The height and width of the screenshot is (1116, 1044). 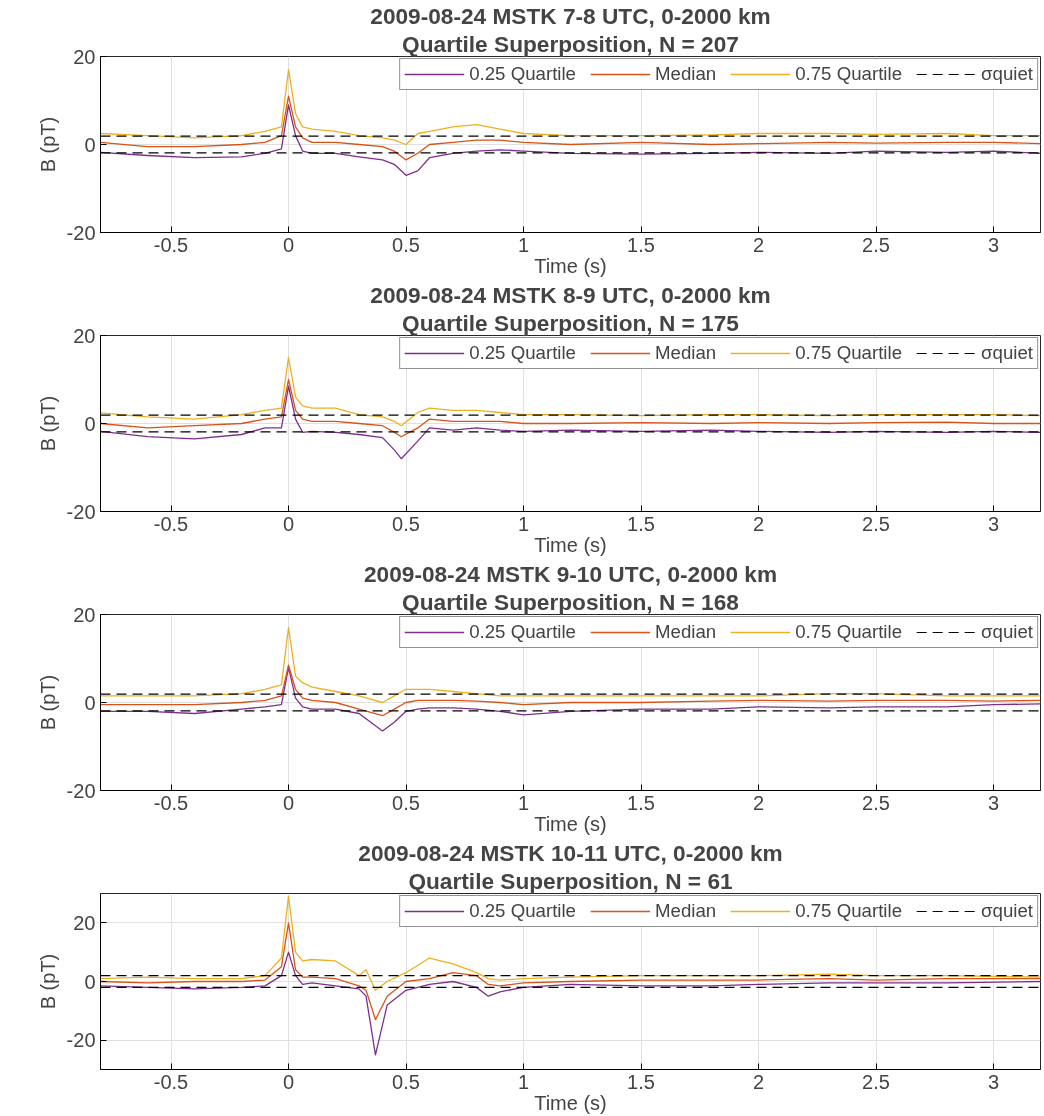 What do you see at coordinates (570, 852) in the screenshot?
I see `chart-title: 2009-08-24 MSTK 10-11 UTC, 0-2000 km` at bounding box center [570, 852].